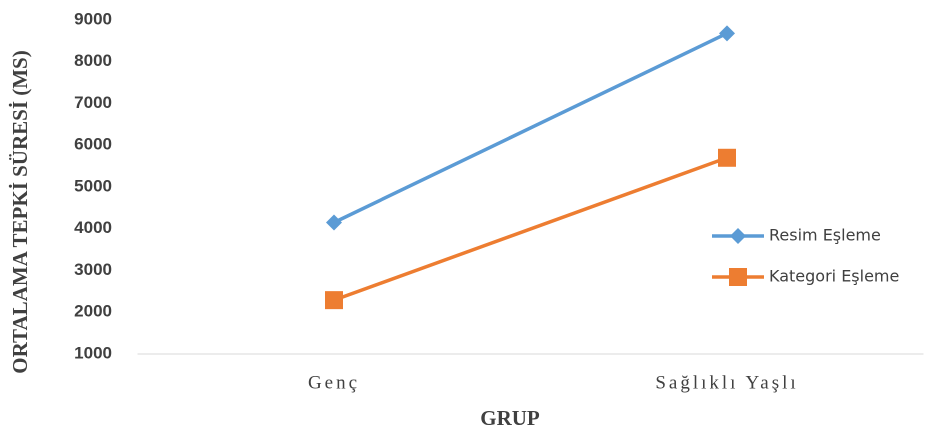  I want to click on y-tick-label: 1000, so click(93, 352).